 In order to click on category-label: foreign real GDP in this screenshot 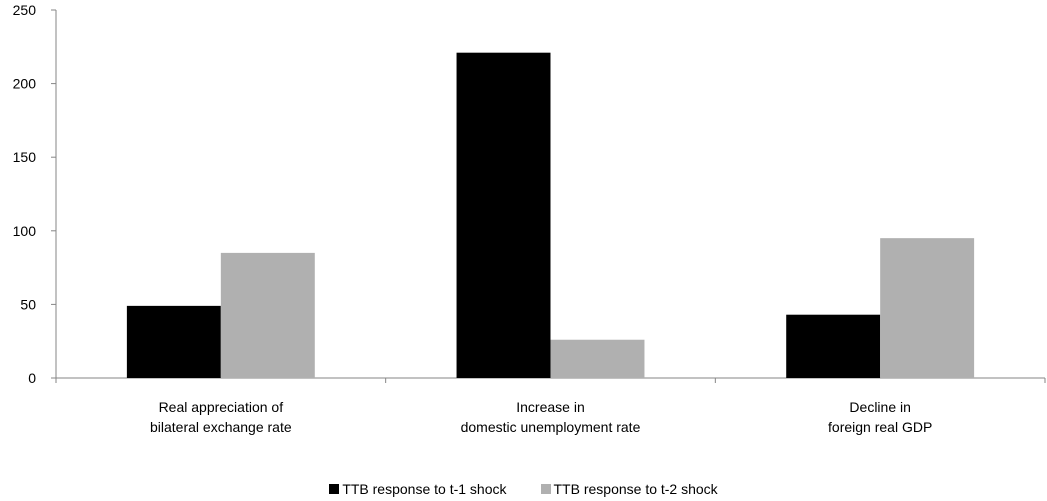, I will do `click(880, 427)`.